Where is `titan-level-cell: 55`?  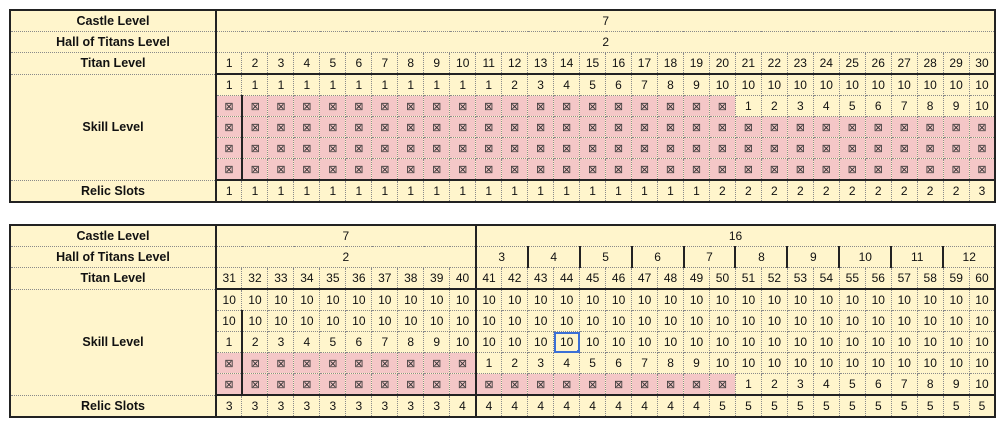 titan-level-cell: 55 is located at coordinates (852, 278).